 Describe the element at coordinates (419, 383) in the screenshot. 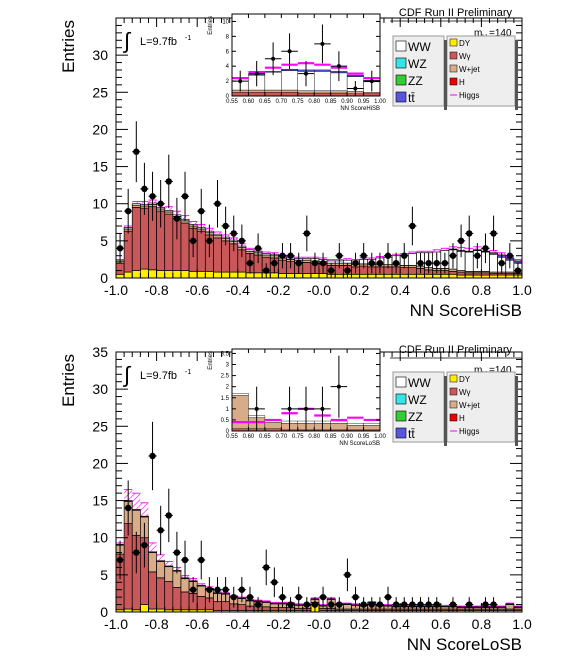

I see `legend-label-ww: WW` at that location.